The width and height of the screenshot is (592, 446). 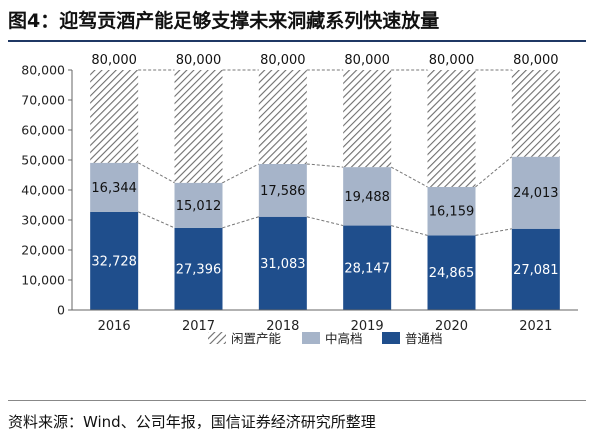 What do you see at coordinates (256, 338) in the screenshot?
I see `legend-label: 闲置产能` at bounding box center [256, 338].